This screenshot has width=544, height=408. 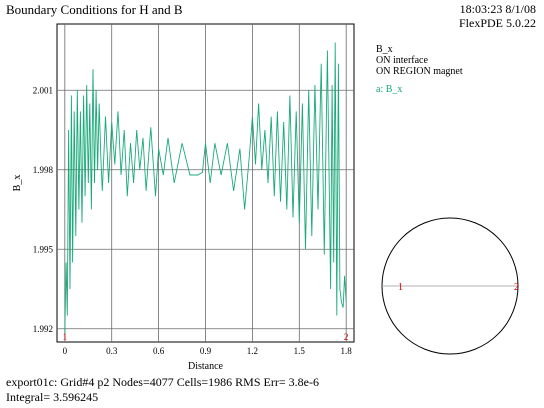 What do you see at coordinates (43, 170) in the screenshot?
I see `y-tick-label: 1.998` at bounding box center [43, 170].